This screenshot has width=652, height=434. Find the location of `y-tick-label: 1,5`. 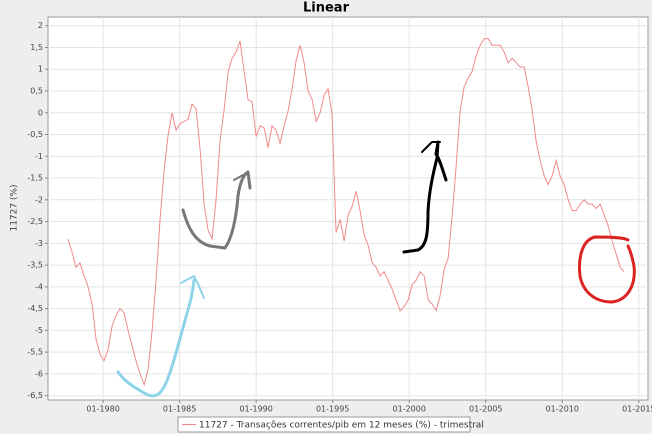

y-tick-label: 1,5 is located at coordinates (36, 47).